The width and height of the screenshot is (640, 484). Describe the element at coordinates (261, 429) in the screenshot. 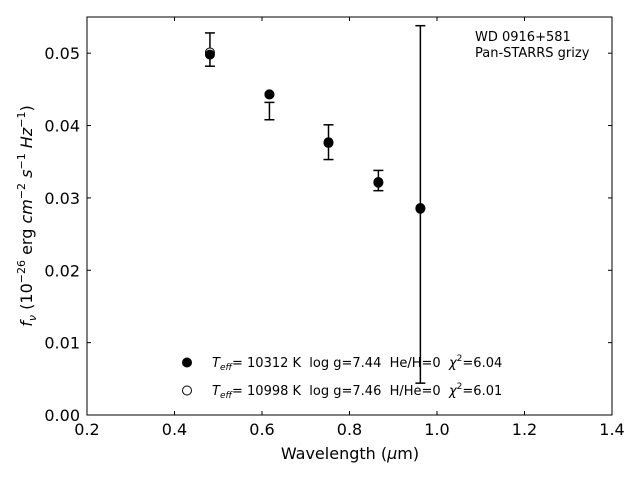

I see `x-tick-label: 0.6` at that location.